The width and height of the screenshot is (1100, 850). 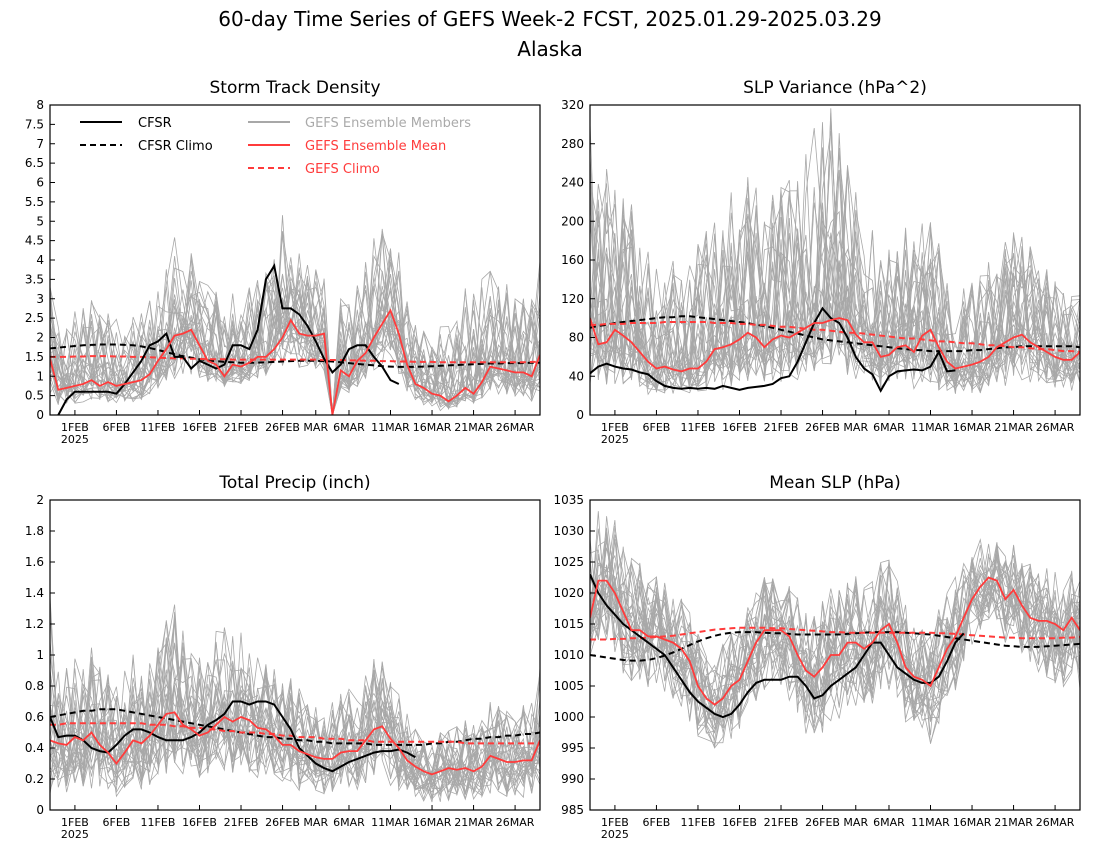 I want to click on storm-track-plot-area, so click(x=295, y=315).